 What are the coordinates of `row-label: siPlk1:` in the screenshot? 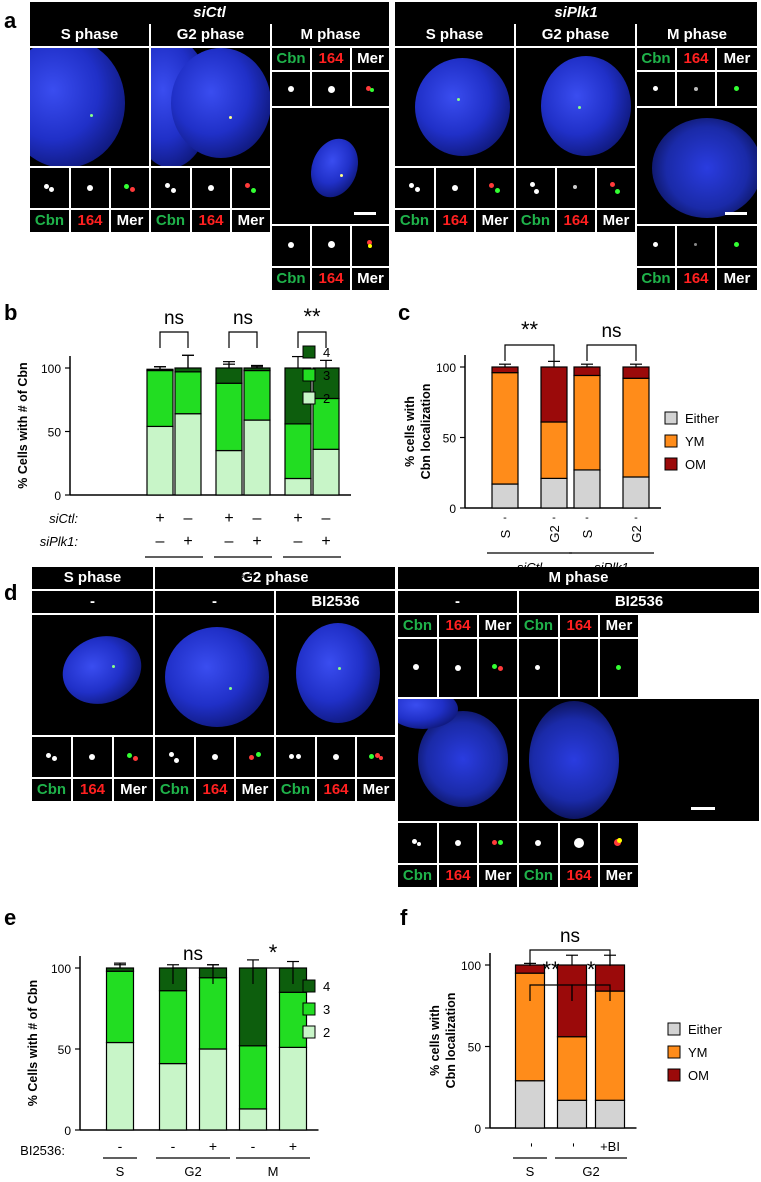 It's located at (59, 541).